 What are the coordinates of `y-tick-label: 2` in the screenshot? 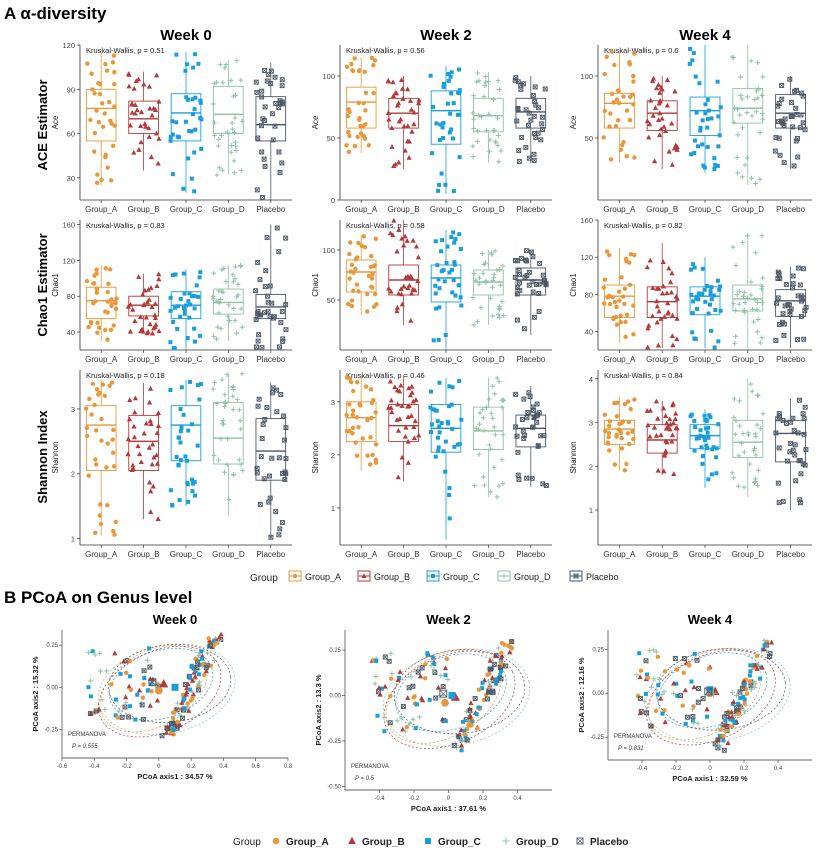 It's located at (73, 474).